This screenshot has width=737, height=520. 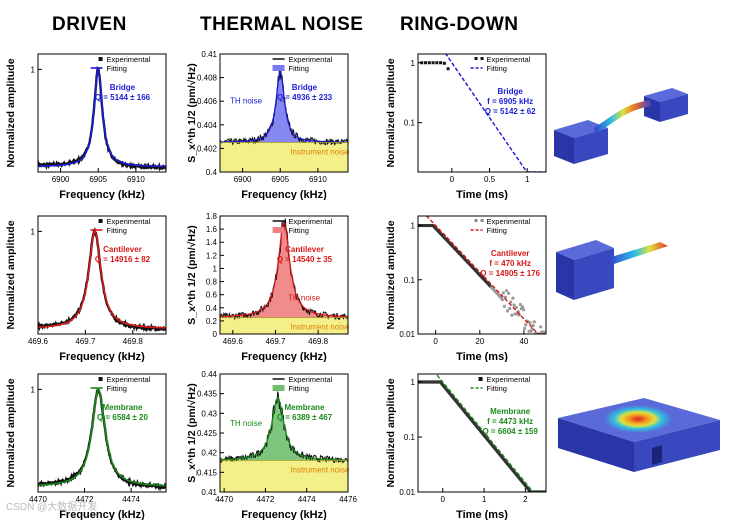 I want to click on th-noise-label: TH noise, so click(x=246, y=423).